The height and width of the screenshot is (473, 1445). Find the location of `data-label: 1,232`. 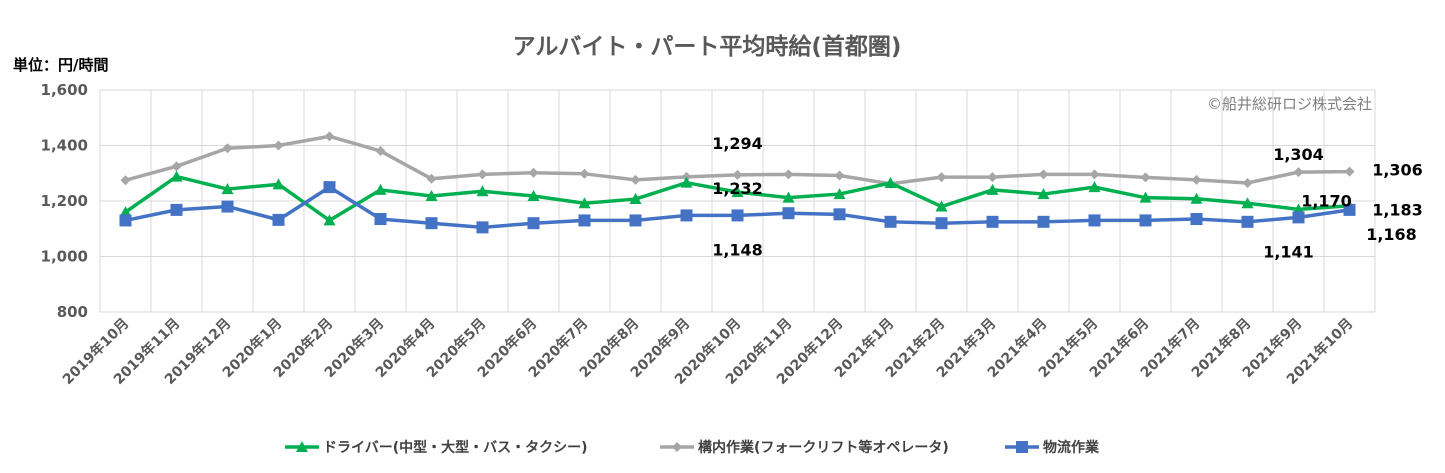

data-label: 1,232 is located at coordinates (737, 188).